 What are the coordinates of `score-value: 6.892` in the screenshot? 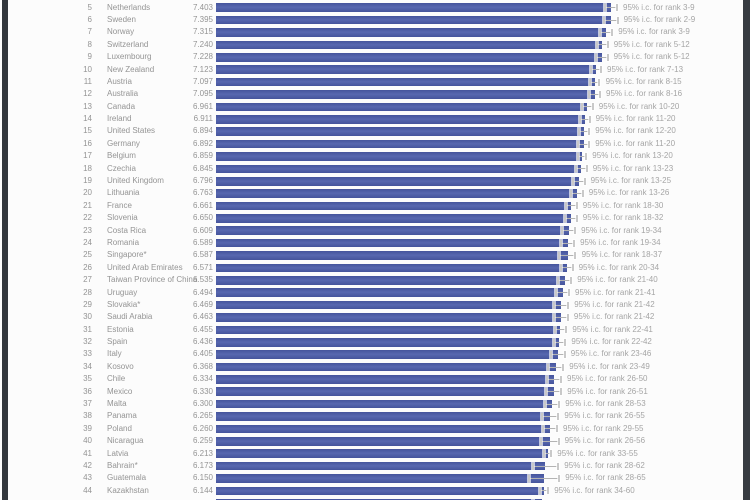 It's located at (202, 143).